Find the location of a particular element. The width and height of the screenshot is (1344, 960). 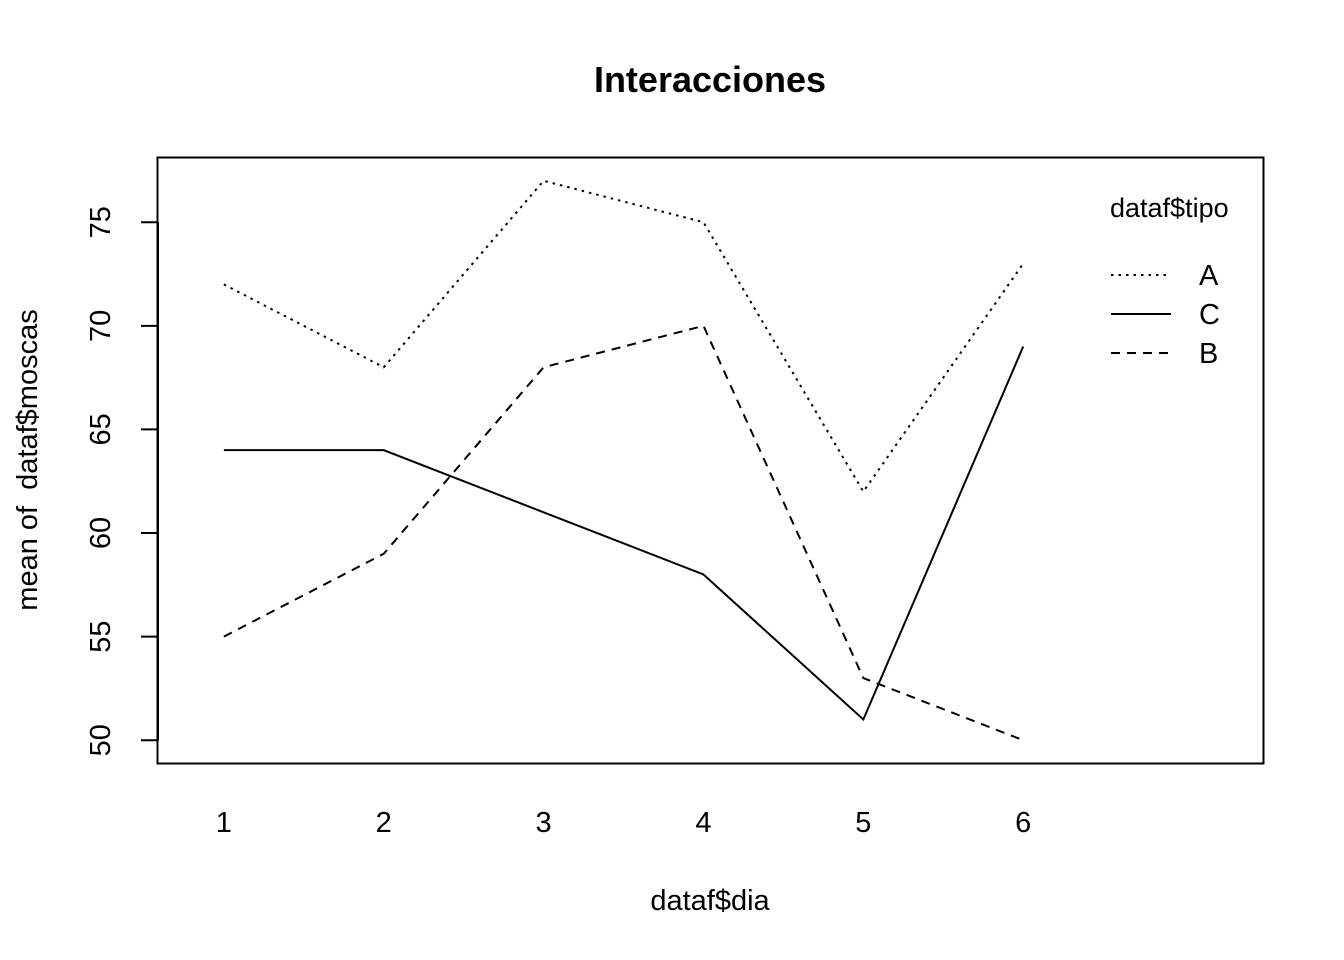

legend-label-C: C is located at coordinates (1209, 315).